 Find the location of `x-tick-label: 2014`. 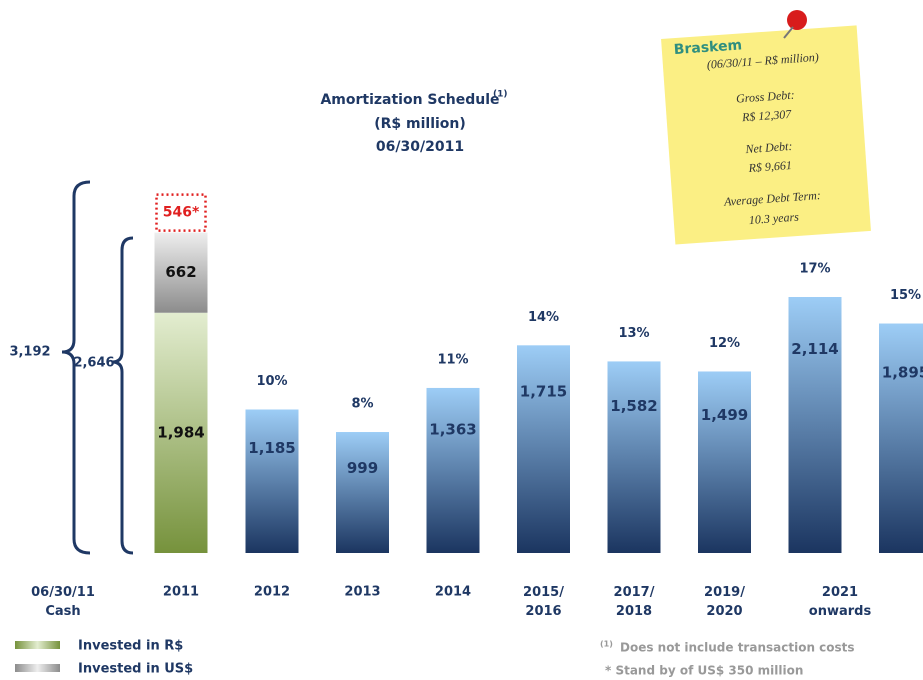

x-tick-label: 2014 is located at coordinates (453, 592).